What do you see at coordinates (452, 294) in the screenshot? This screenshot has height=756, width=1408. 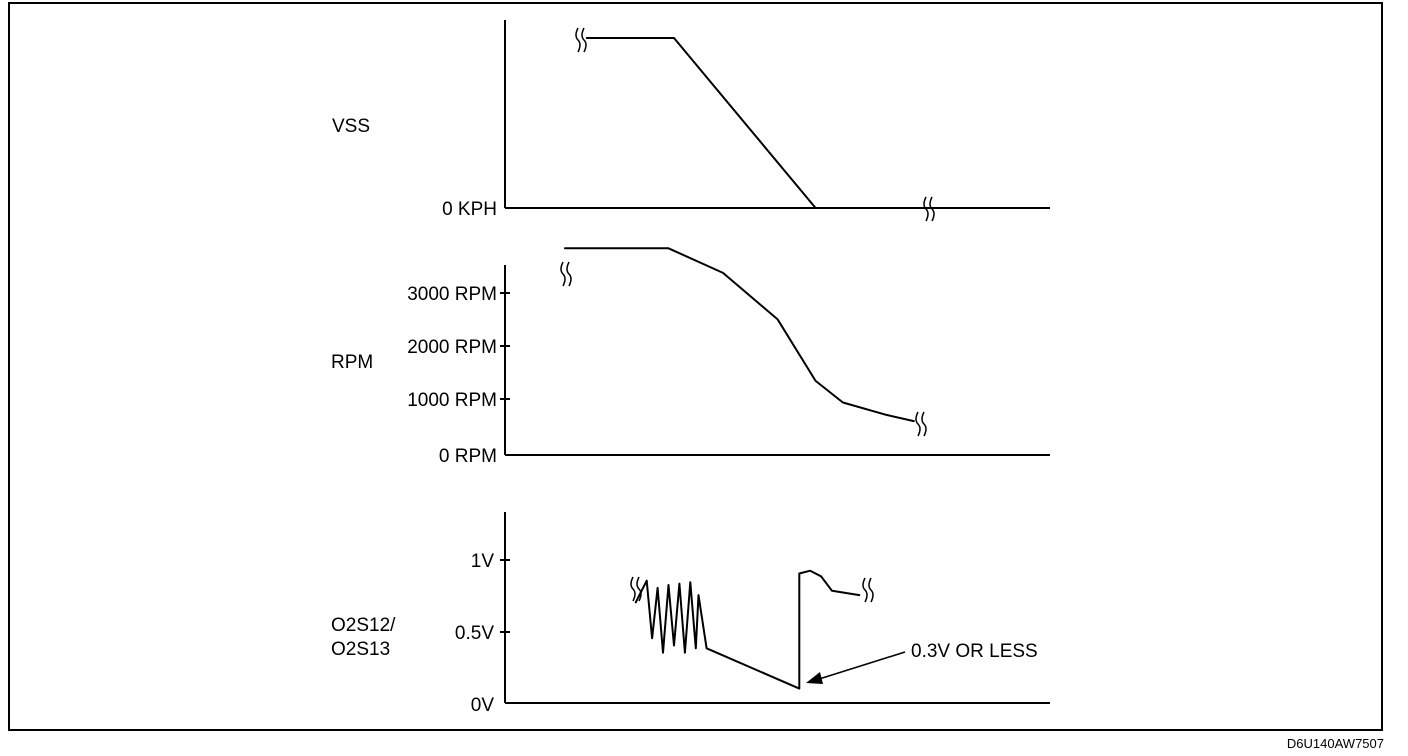 I see `rpm-tick-label-3000: 3000 RPM` at bounding box center [452, 294].